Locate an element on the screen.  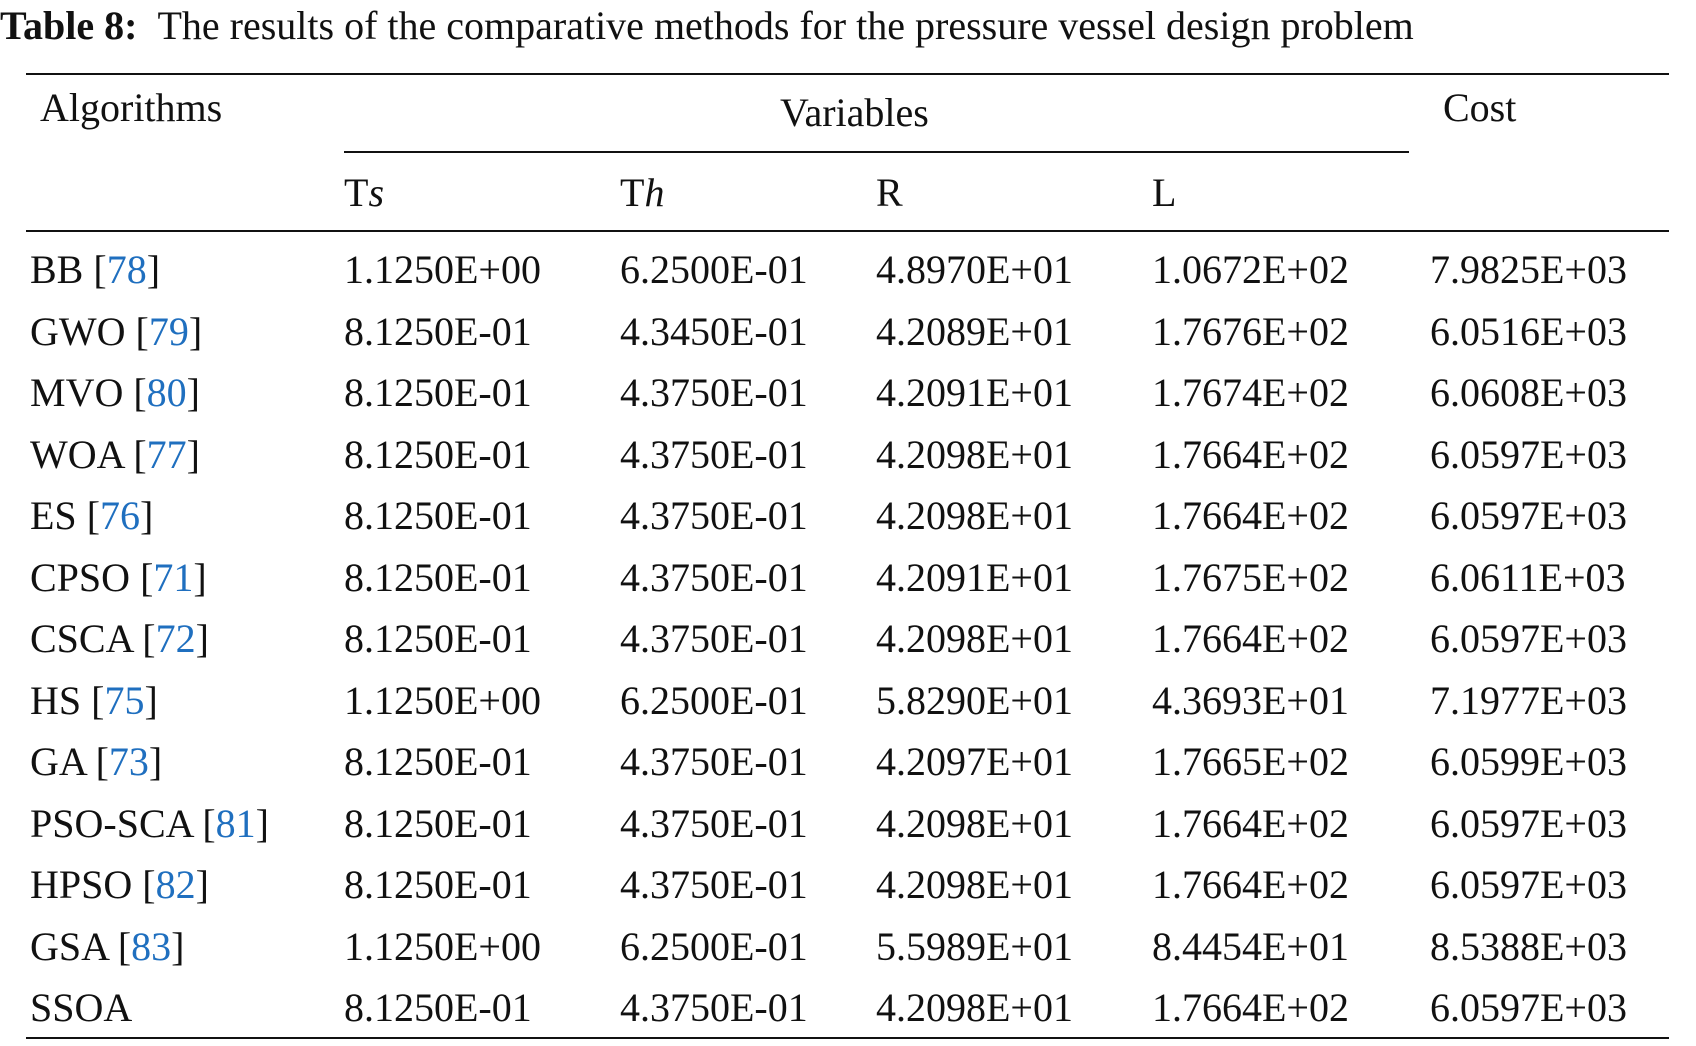
value-cell: 1.7665E+02 is located at coordinates (1250, 761).